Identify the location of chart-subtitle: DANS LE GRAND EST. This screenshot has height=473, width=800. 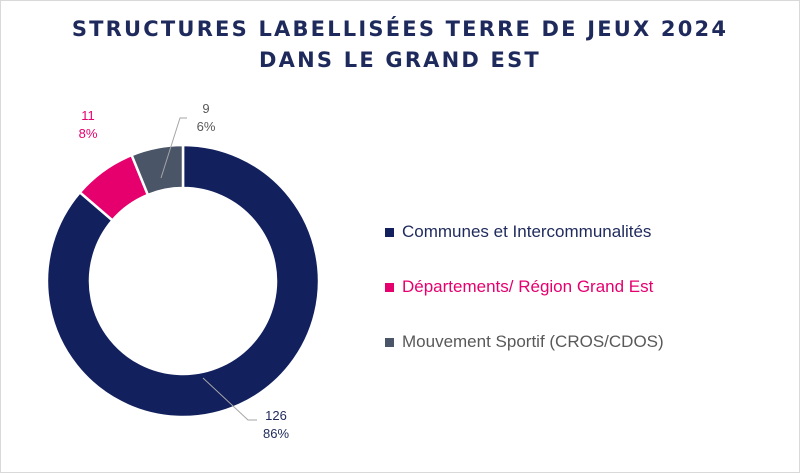
(400, 60).